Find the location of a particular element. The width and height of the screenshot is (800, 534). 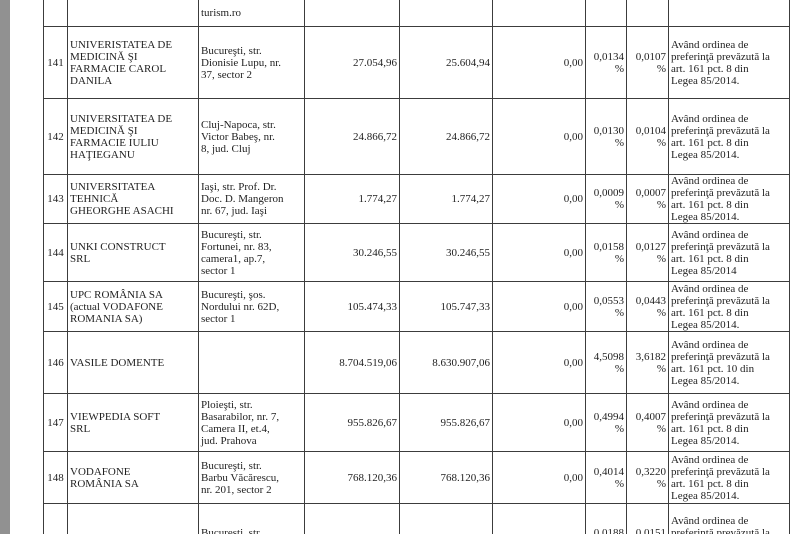

claimed-amount-cell is located at coordinates (352, 13).